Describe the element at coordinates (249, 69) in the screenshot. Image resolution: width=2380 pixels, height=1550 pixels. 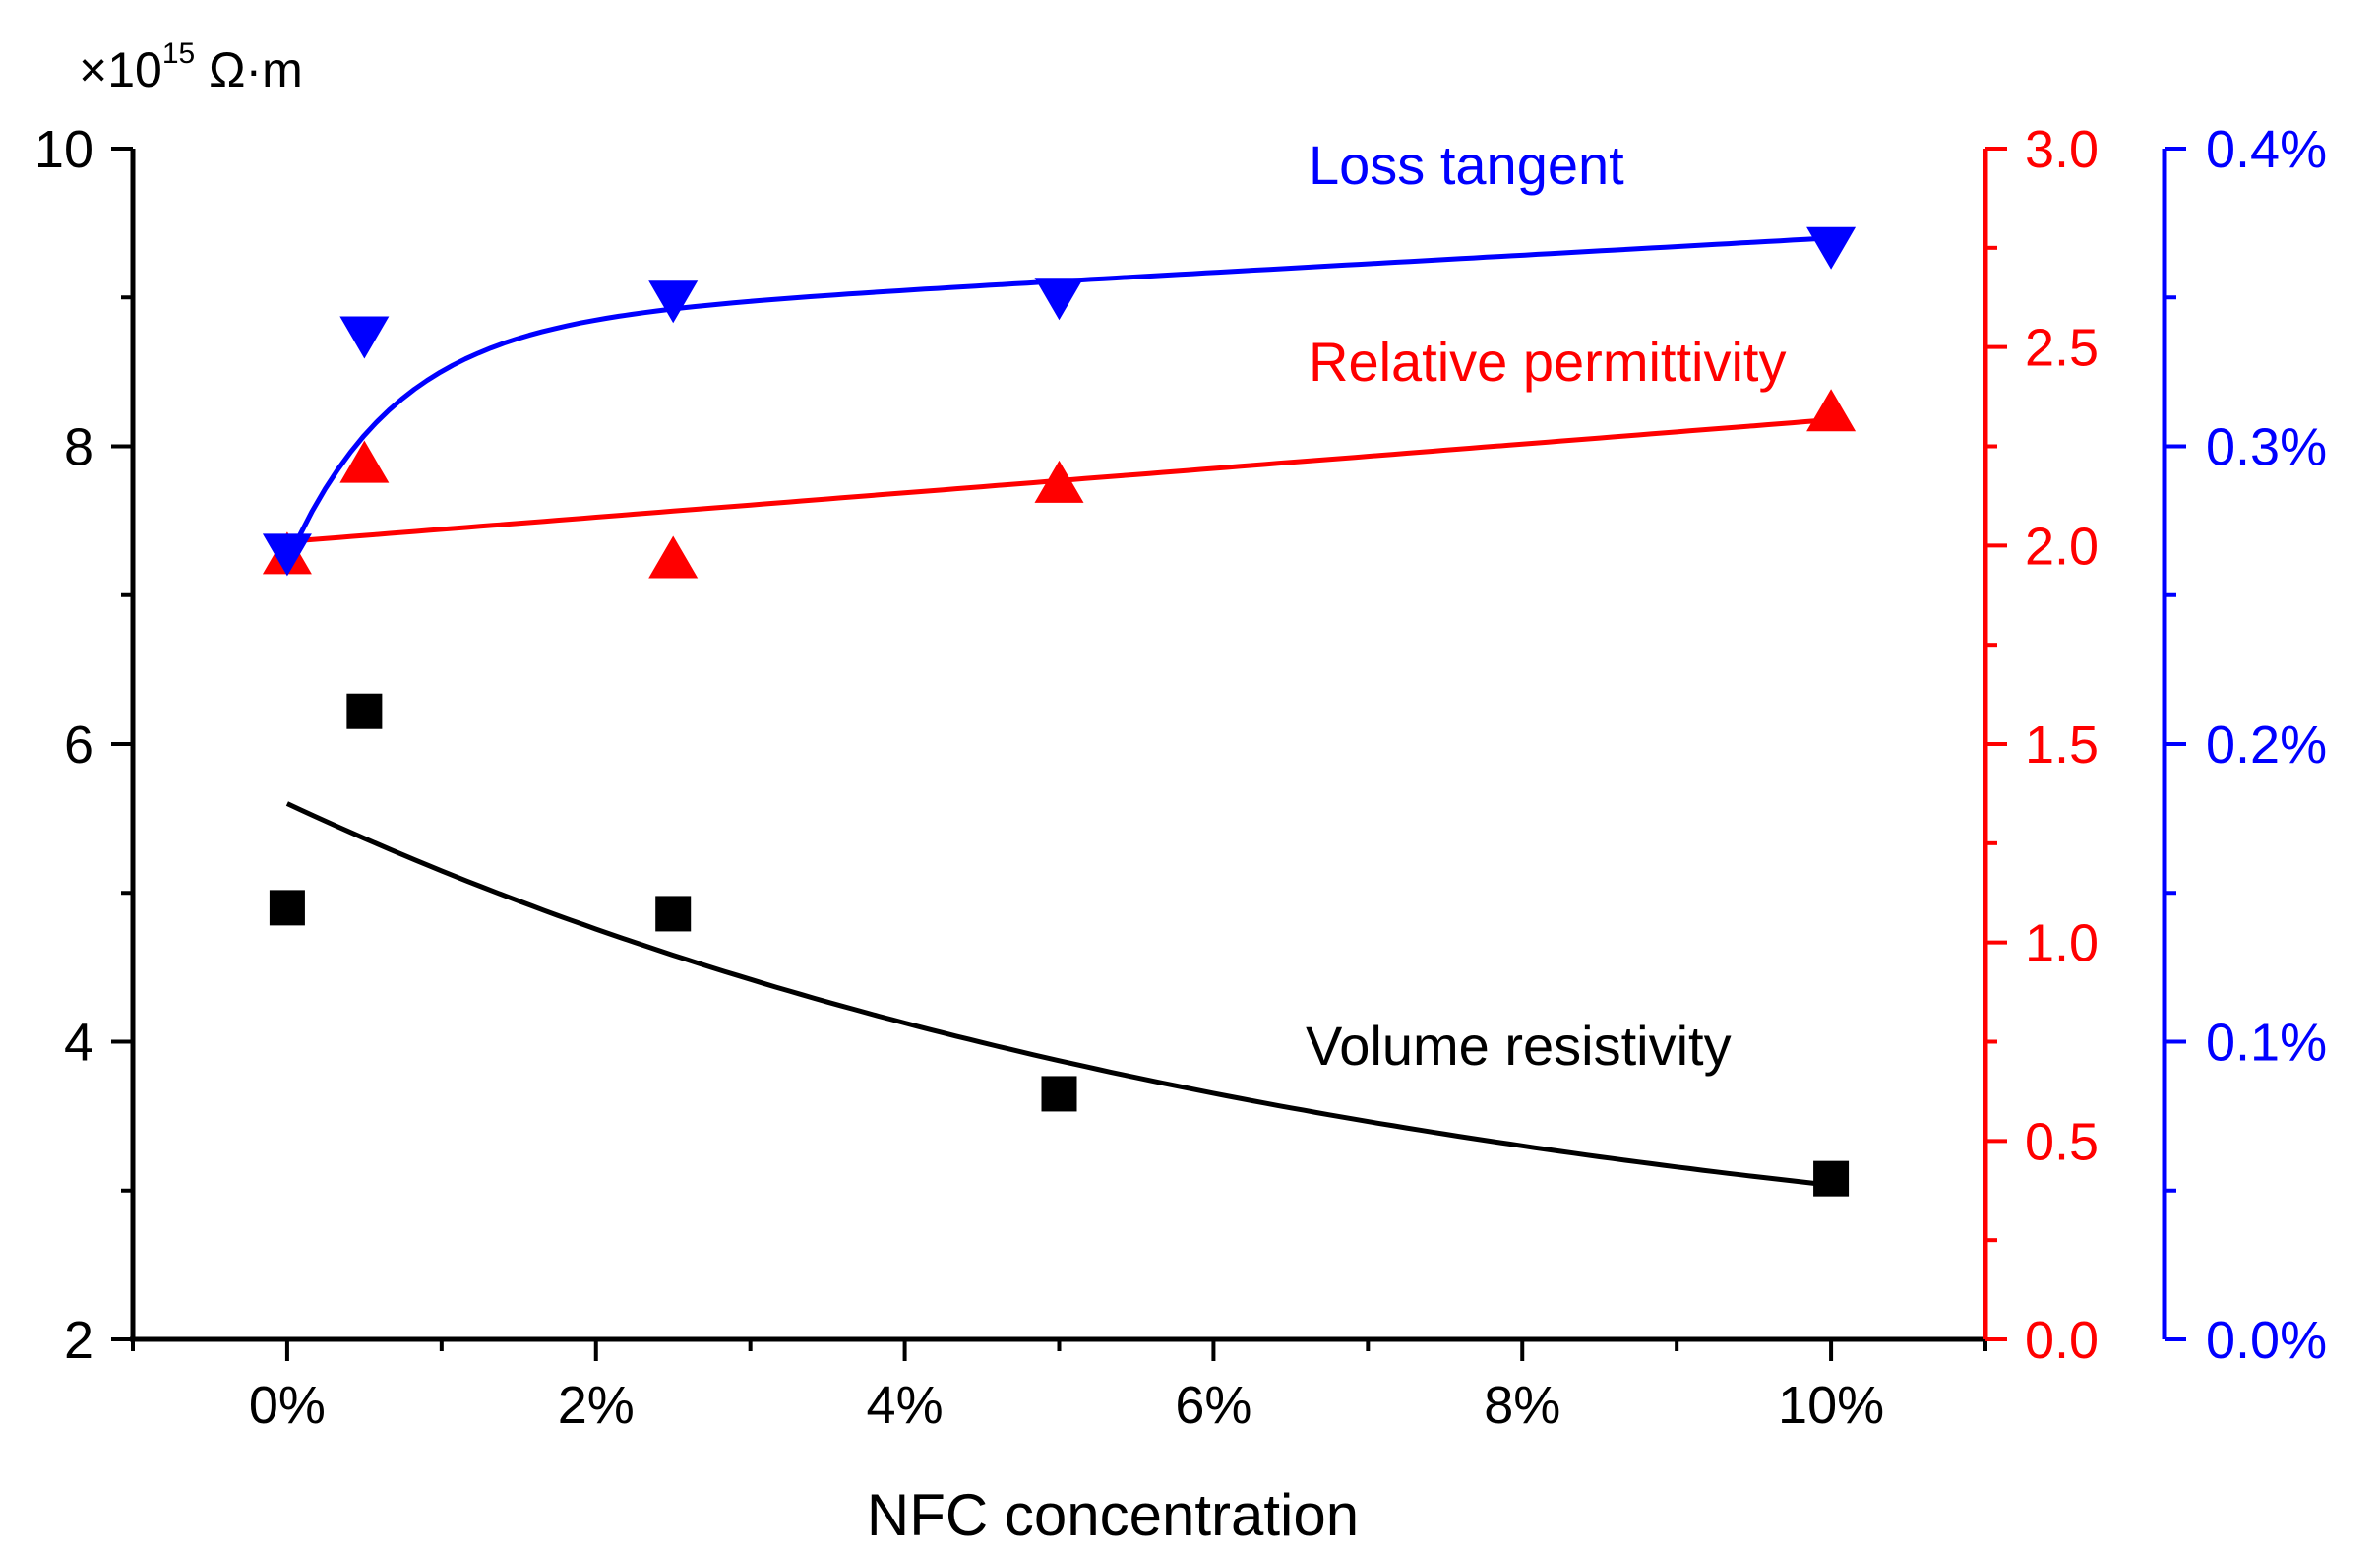
I see `y-left-unit-suffix: Ω·m` at that location.